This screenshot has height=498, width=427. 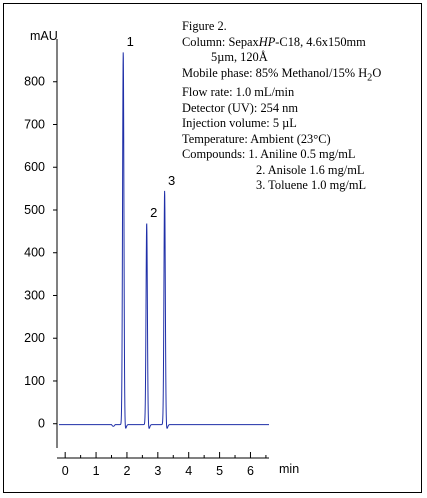 I want to click on y-tick-label: 300, so click(x=34, y=295).